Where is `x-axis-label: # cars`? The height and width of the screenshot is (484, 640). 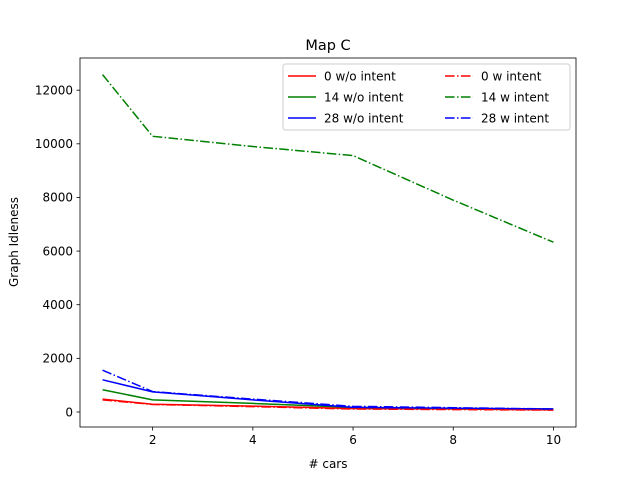 x-axis-label: # cars is located at coordinates (327, 464).